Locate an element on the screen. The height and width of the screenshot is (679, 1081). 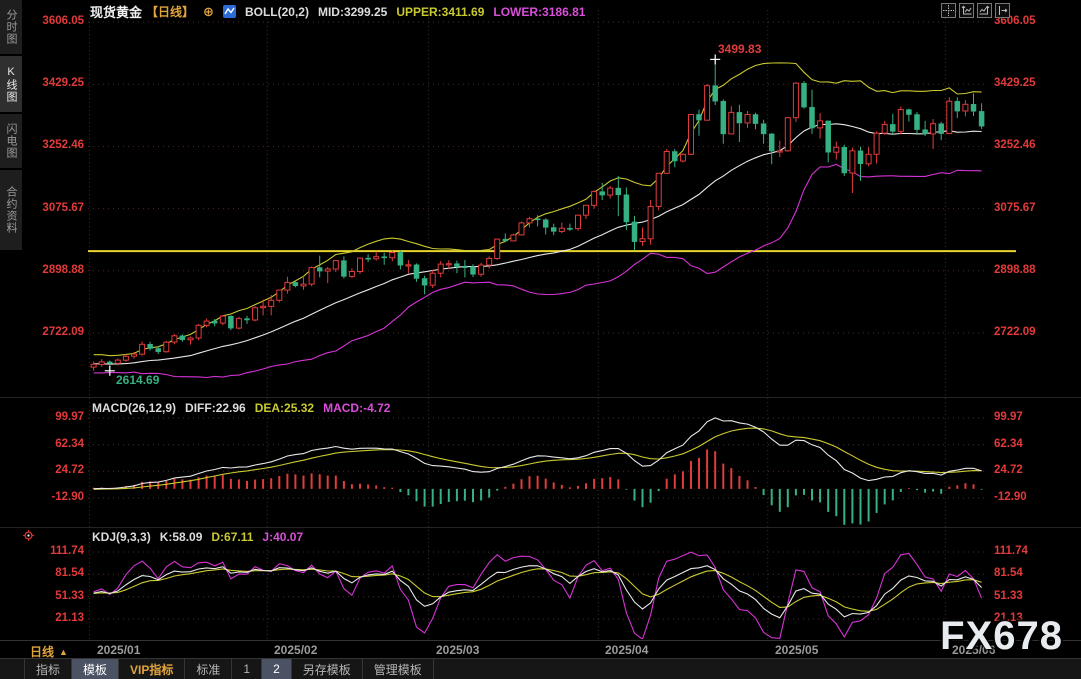
macd-axis-label-left: -12.90 is located at coordinates (67, 497).